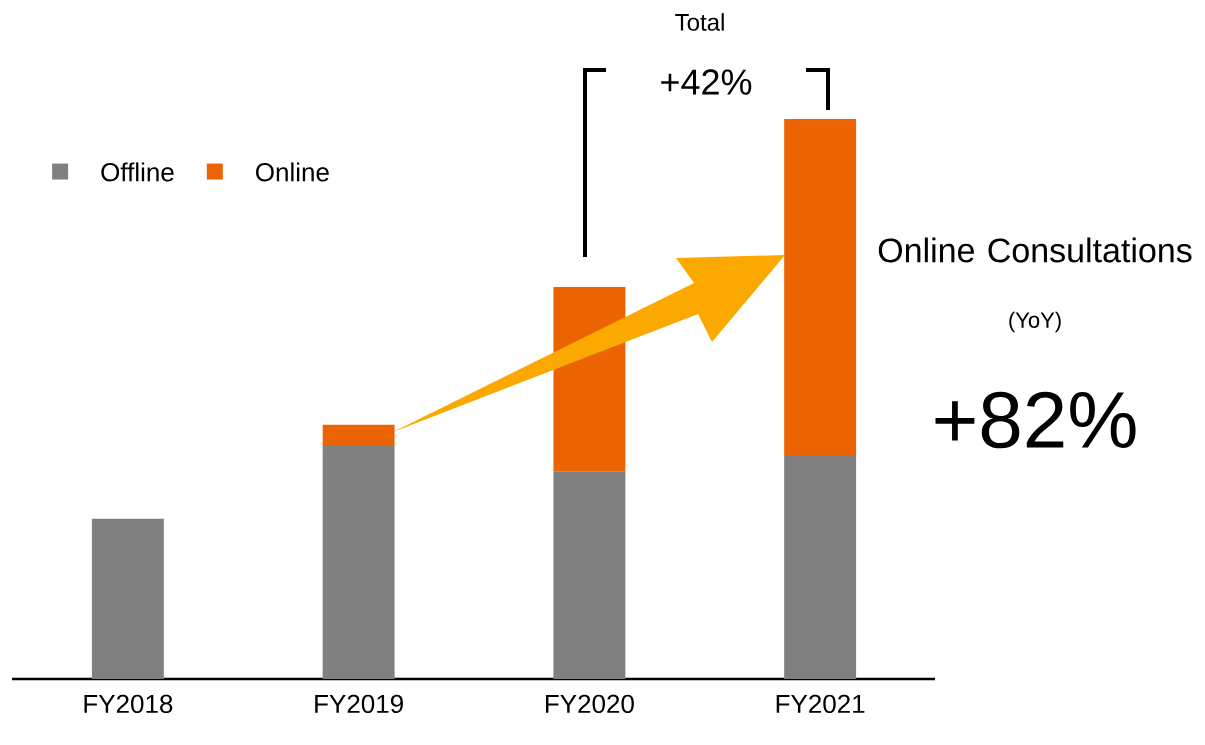  What do you see at coordinates (589, 704) in the screenshot?
I see `x-tick-label: FY2020` at bounding box center [589, 704].